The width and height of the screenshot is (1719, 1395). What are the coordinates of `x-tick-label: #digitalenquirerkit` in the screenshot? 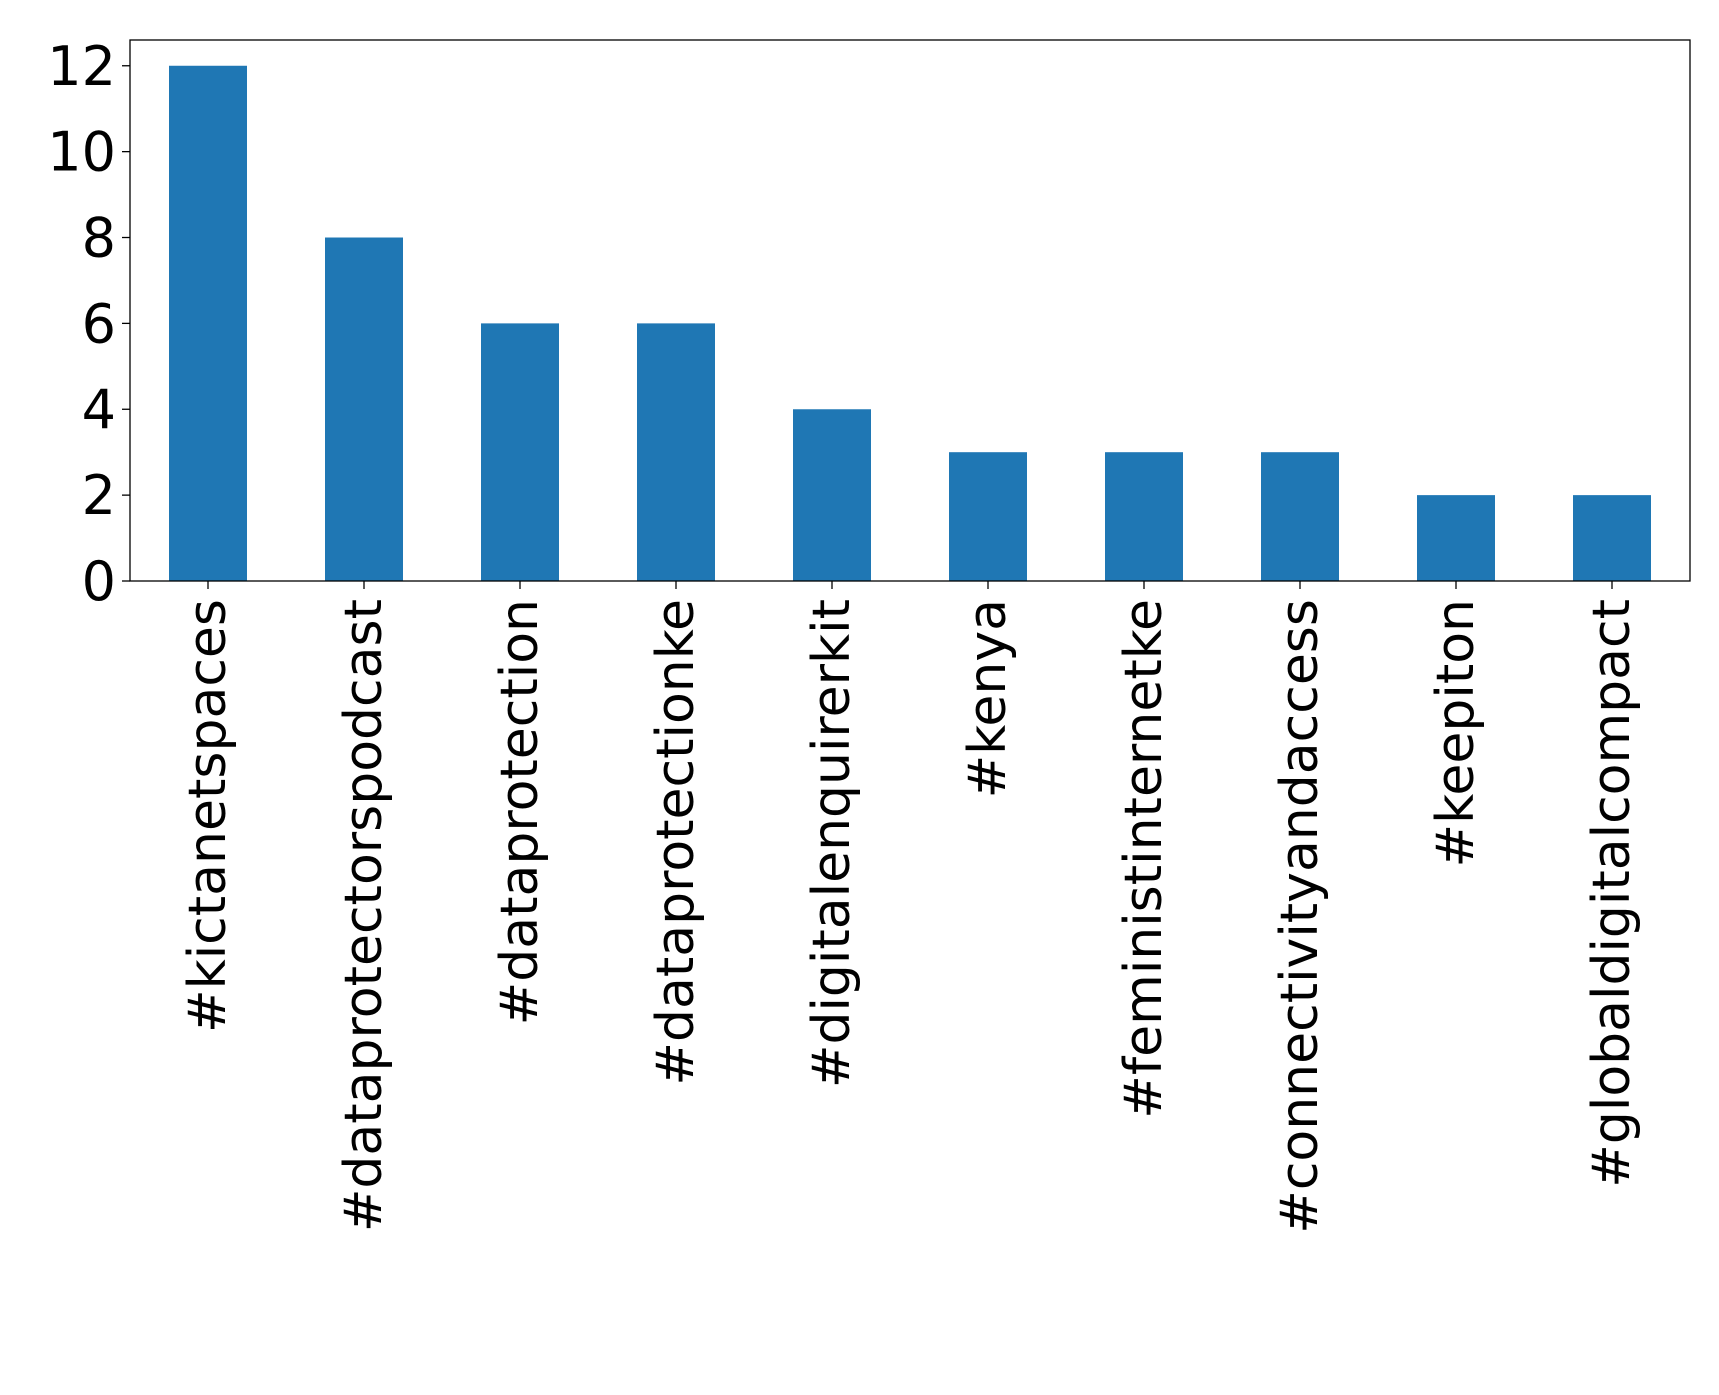 It's located at (832, 843).